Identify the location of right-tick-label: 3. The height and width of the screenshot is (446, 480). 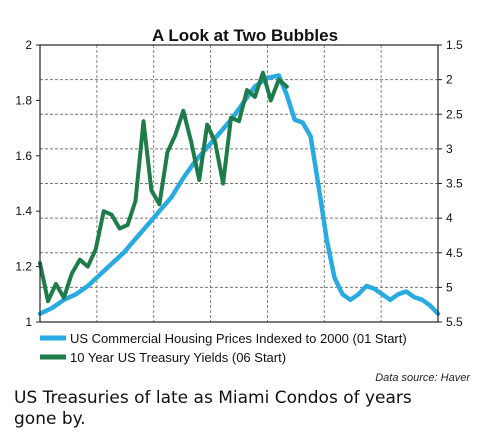
(449, 149).